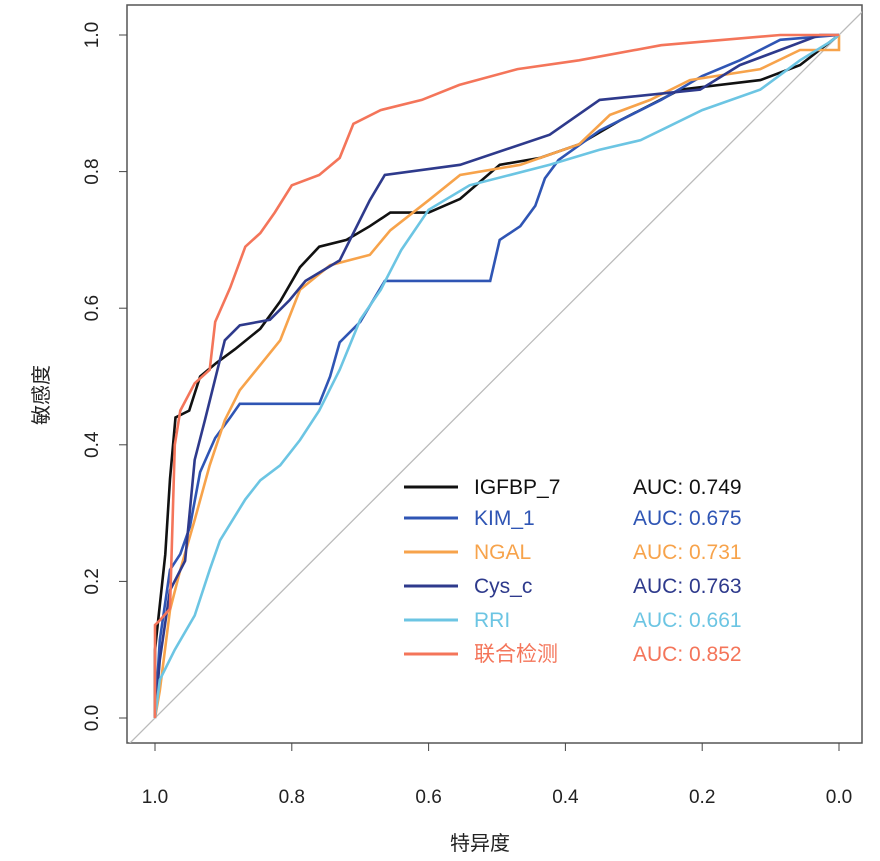  I want to click on x-axis-label: 特异度, so click(480, 843).